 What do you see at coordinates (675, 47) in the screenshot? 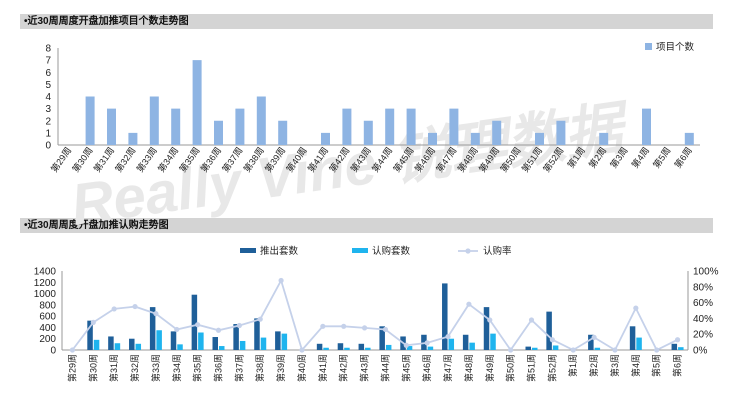
I see `count-legend-label: 项目个数` at bounding box center [675, 47].